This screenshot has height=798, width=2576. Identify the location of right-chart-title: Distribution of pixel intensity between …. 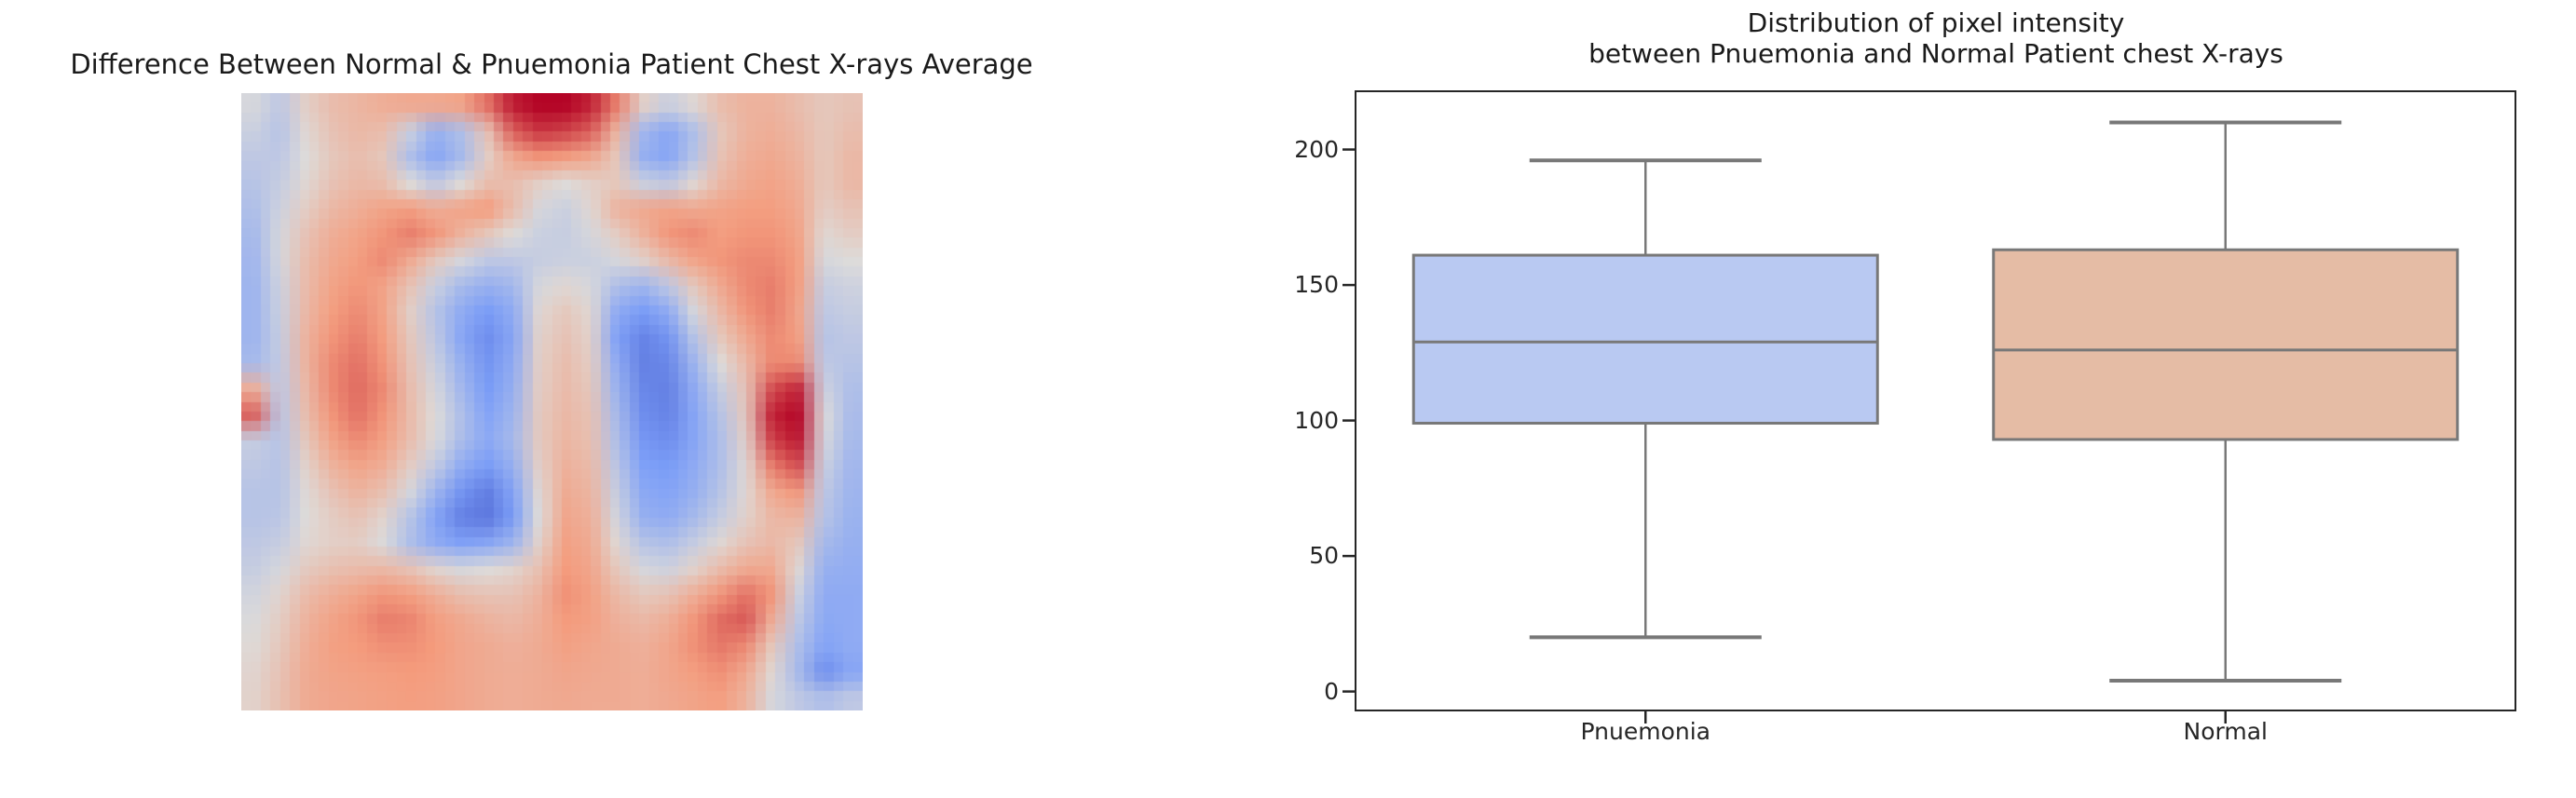
(1936, 38).